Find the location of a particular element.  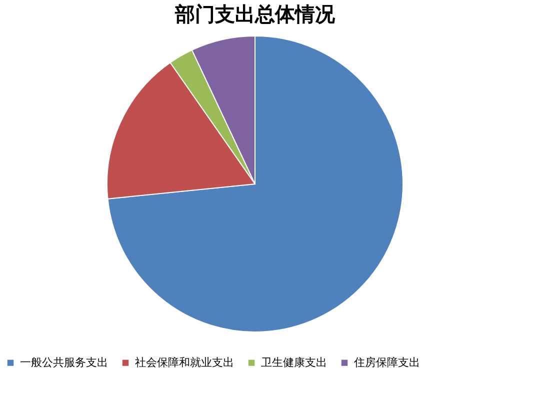

legend-label: 一般公共服务支出 is located at coordinates (64, 362).